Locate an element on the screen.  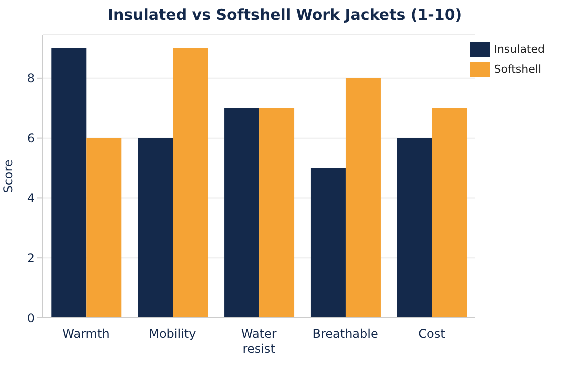
x-tick-label: Mobility is located at coordinates (172, 334).